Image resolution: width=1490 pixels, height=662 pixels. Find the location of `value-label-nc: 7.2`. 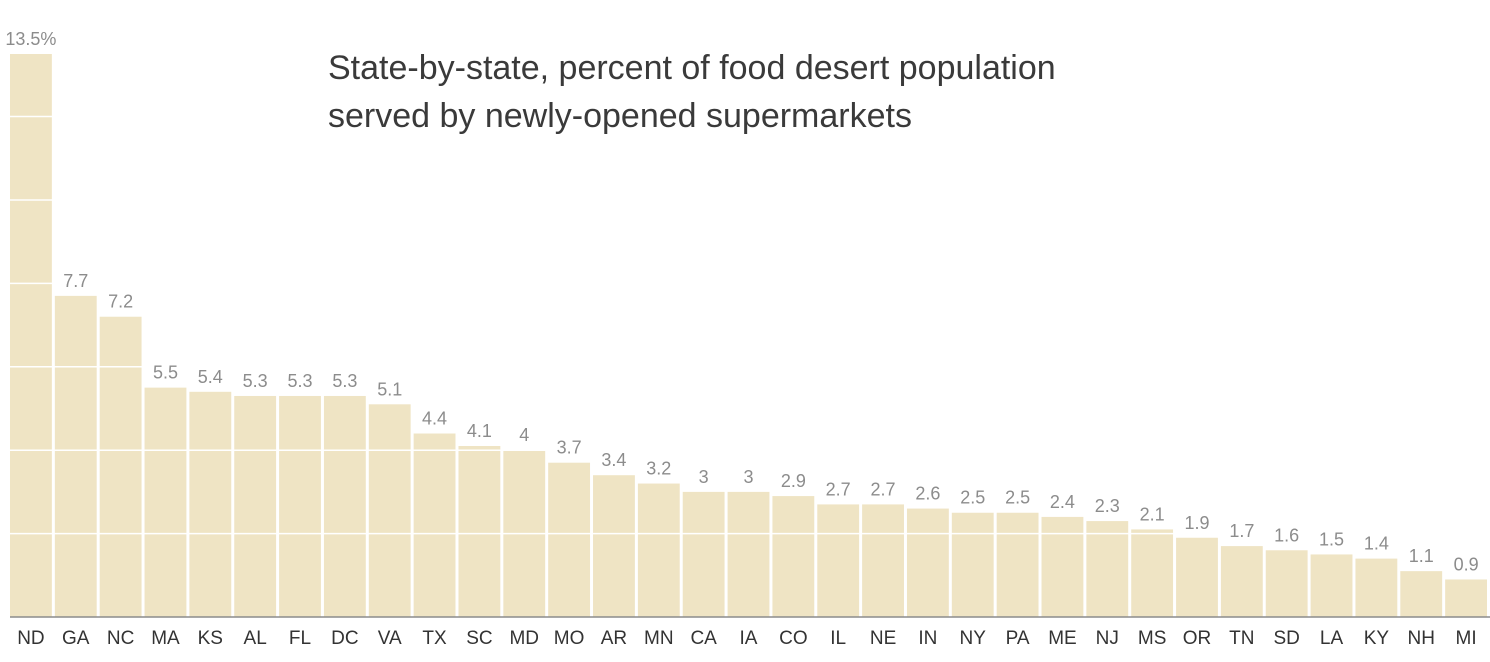

value-label-nc: 7.2 is located at coordinates (120, 302).